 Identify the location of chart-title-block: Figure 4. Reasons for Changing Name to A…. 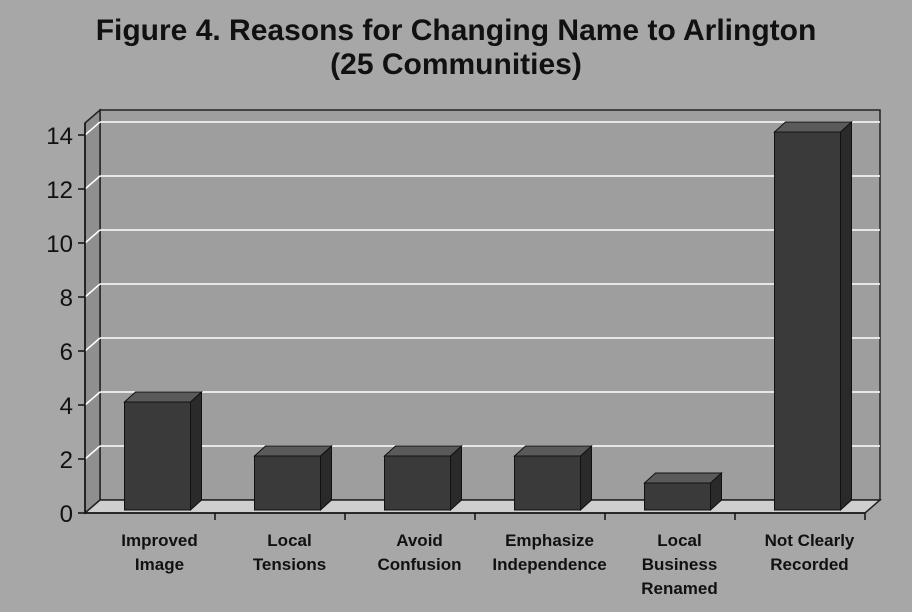
(456, 48).